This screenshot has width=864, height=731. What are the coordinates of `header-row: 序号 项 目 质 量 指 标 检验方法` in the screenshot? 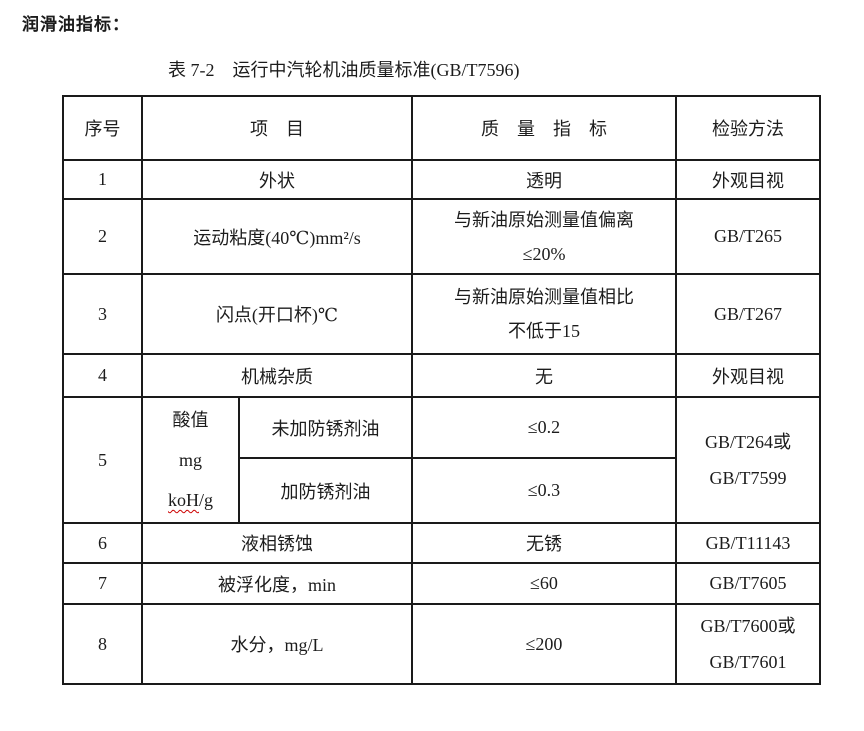 It's located at (441, 128).